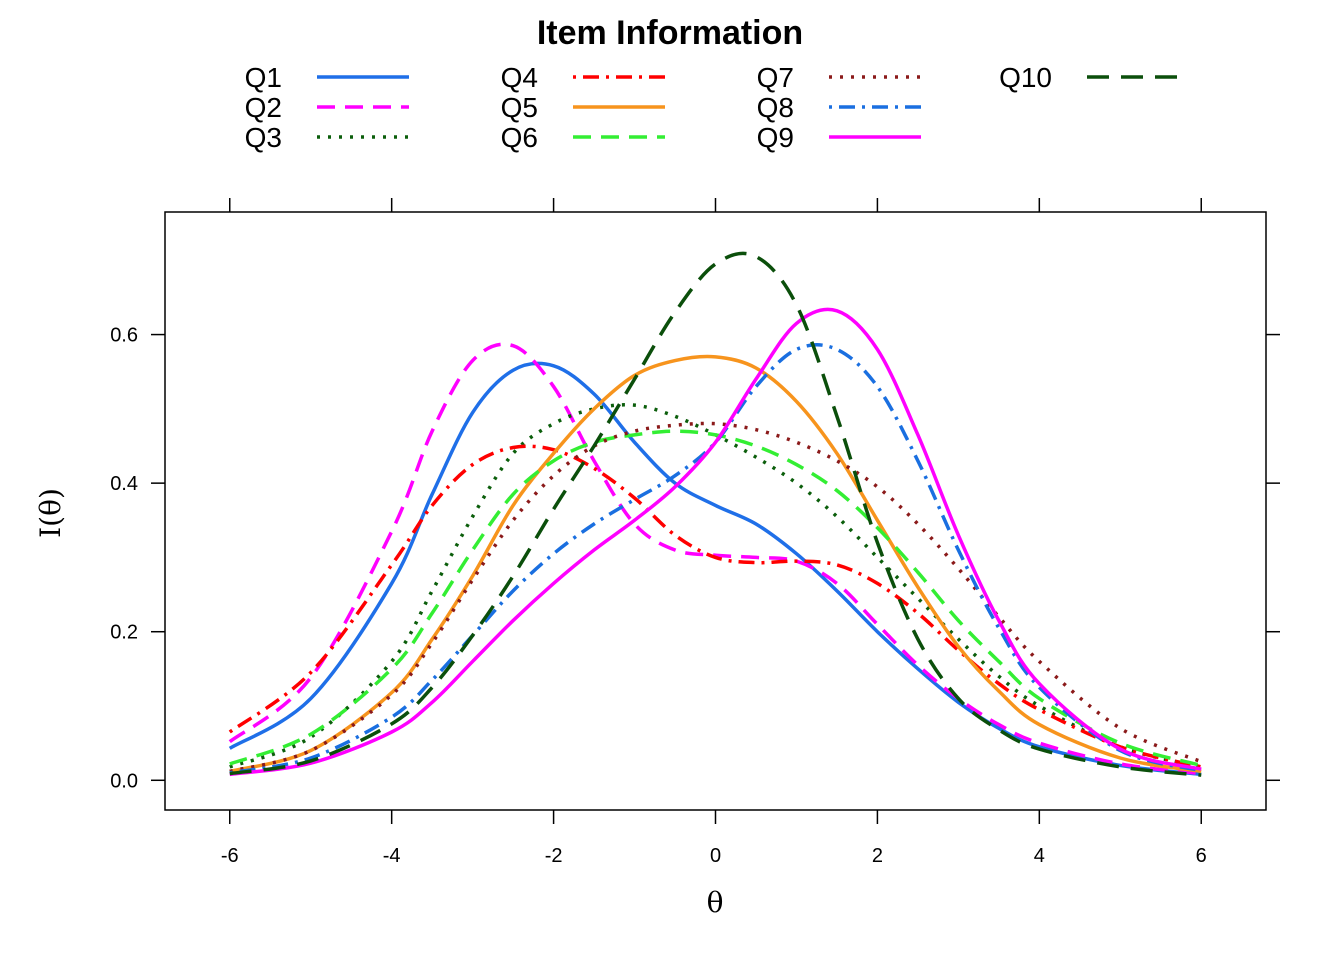 This screenshot has height=960, width=1344. Describe the element at coordinates (519, 137) in the screenshot. I see `legend-label-q6: Q6` at that location.